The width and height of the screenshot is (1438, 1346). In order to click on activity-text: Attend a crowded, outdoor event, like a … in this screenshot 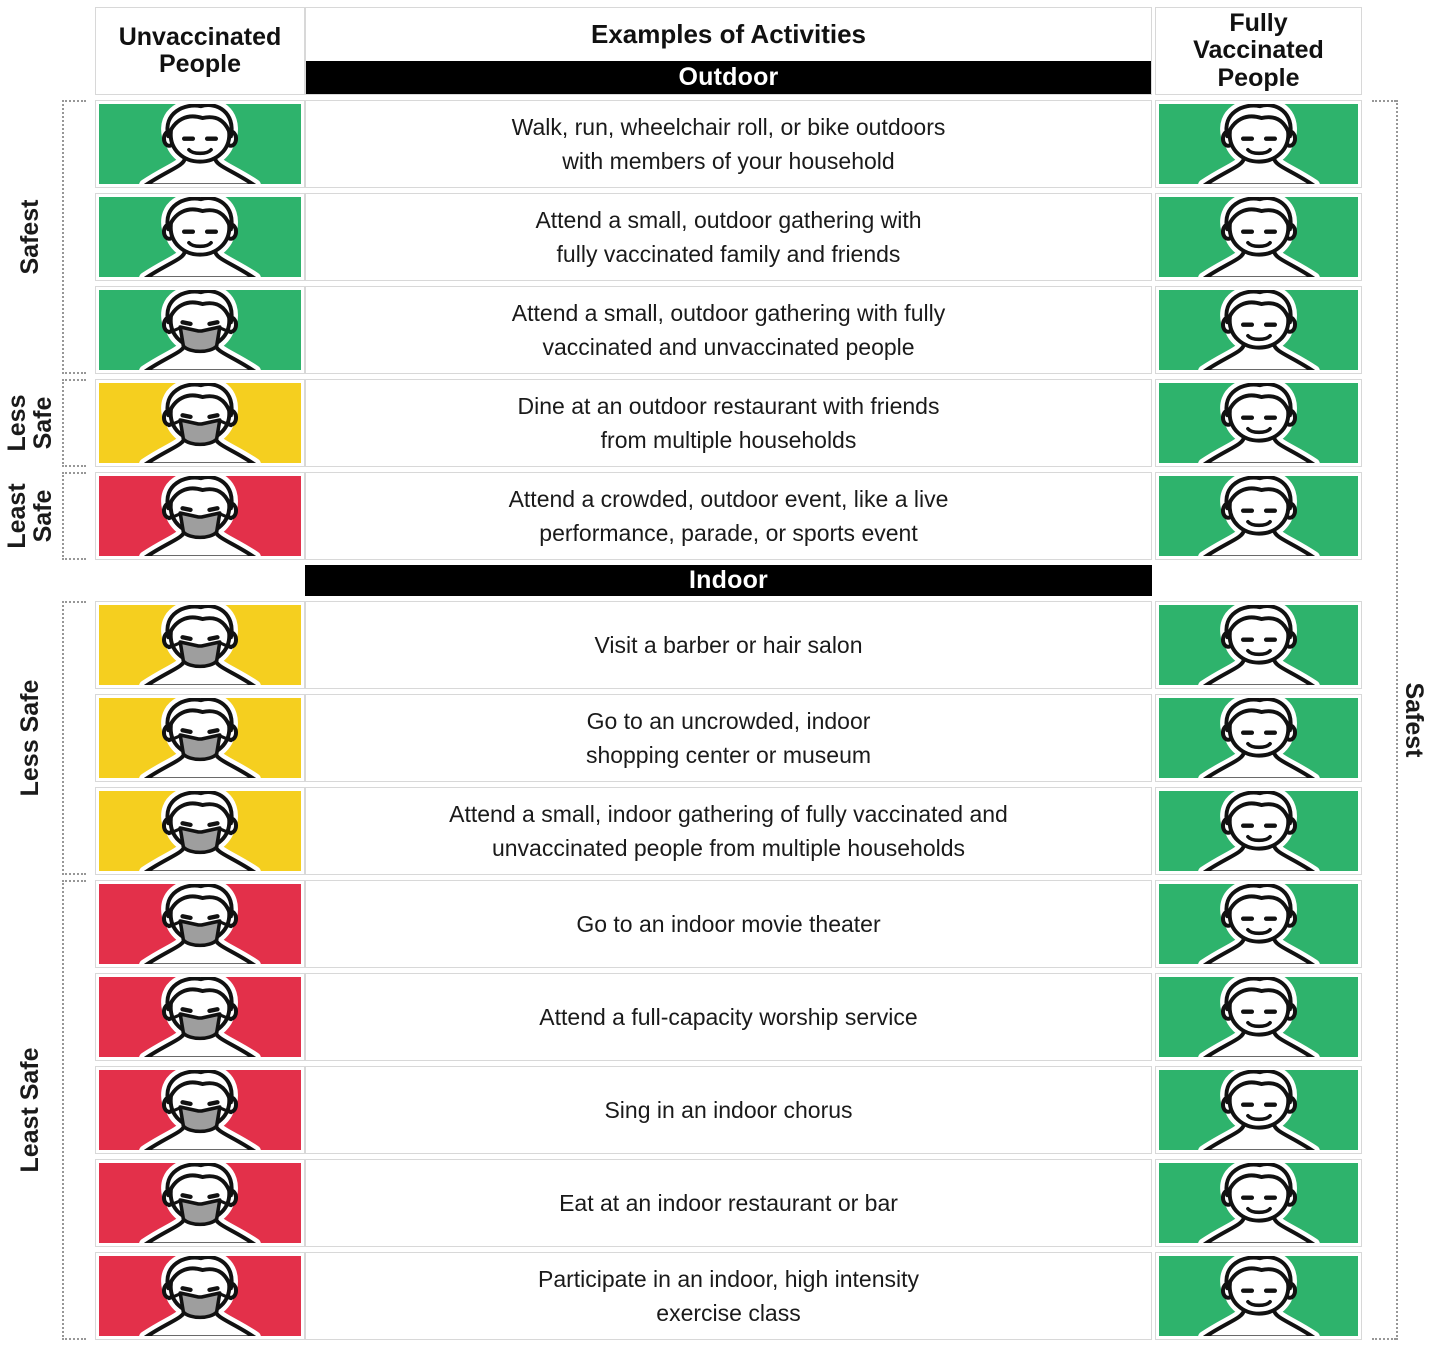, I will do `click(728, 516)`.